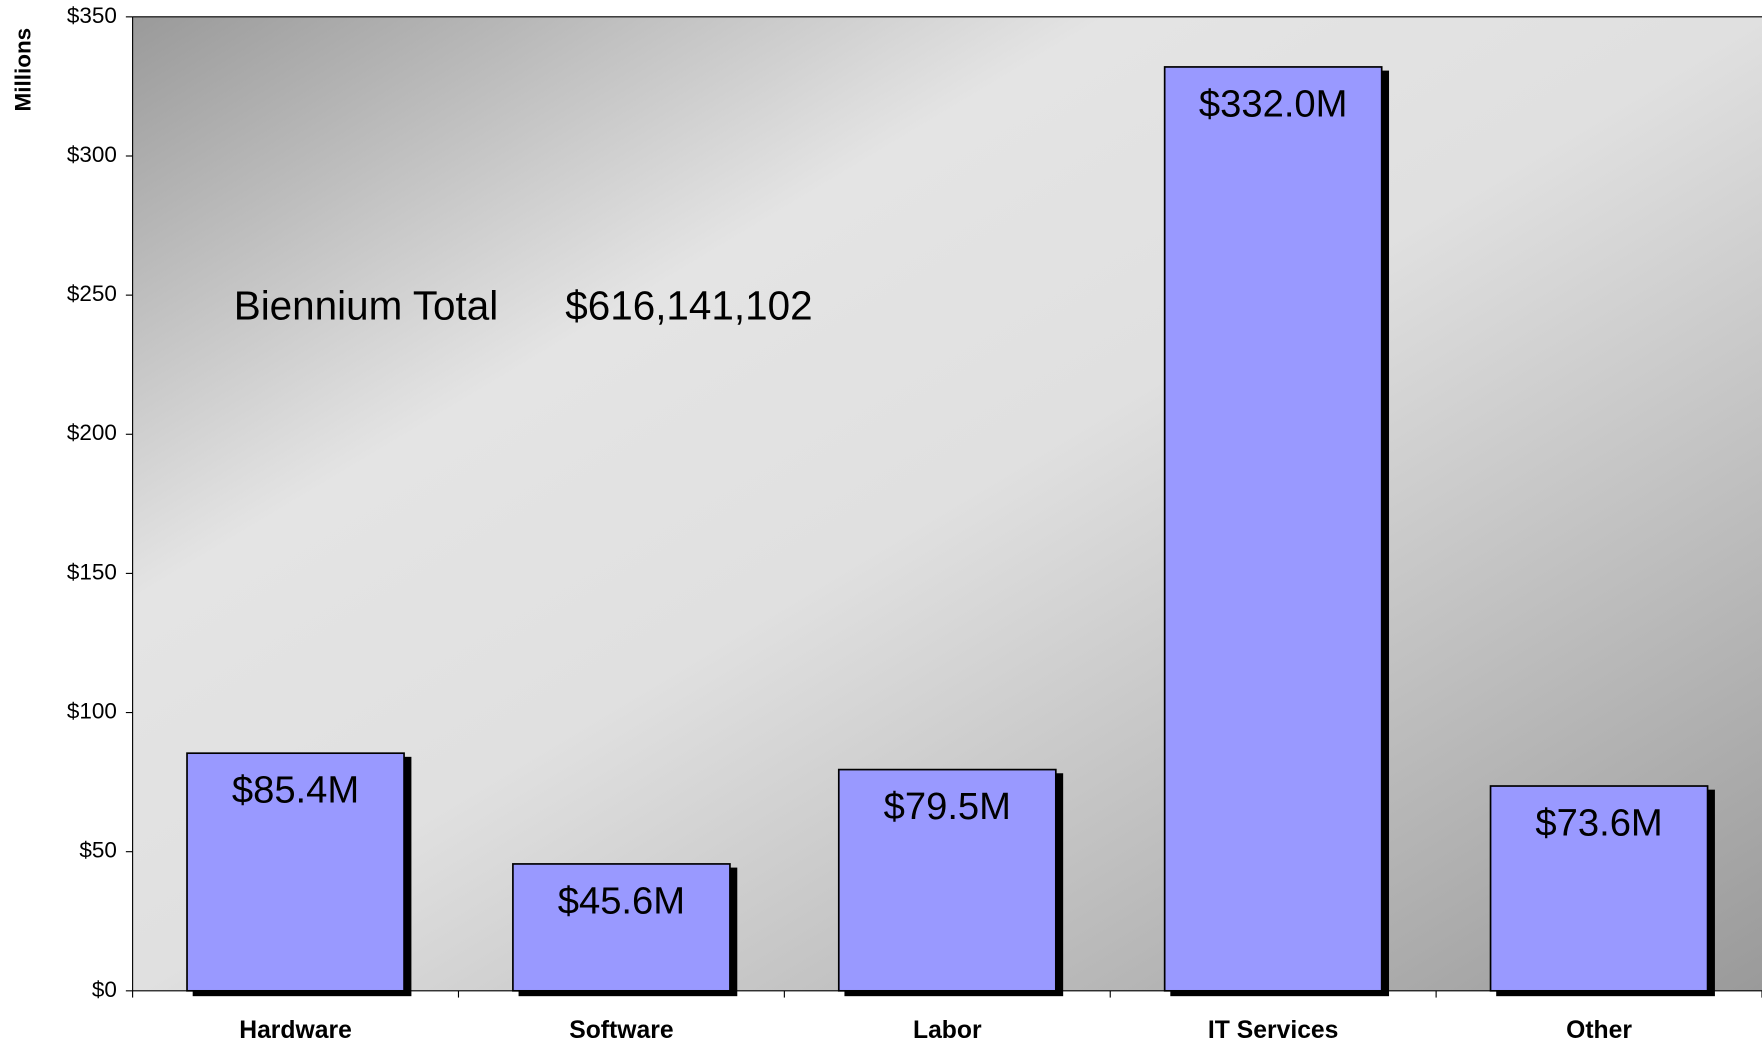 This screenshot has height=1047, width=1762. I want to click on data-label: $45.6M, so click(621, 900).